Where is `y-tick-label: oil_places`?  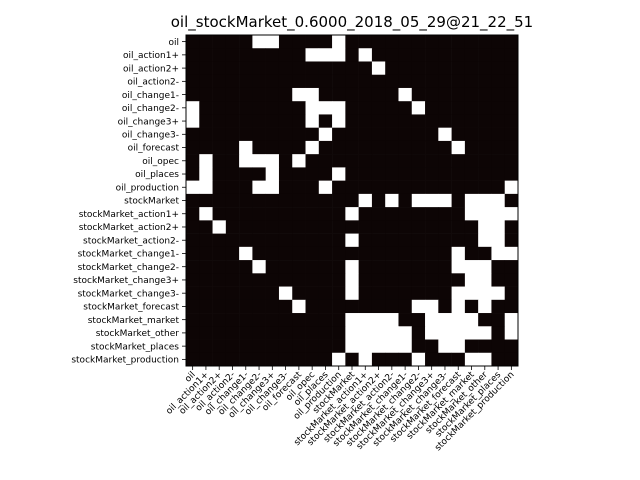
y-tick-label: oil_places is located at coordinates (157, 175).